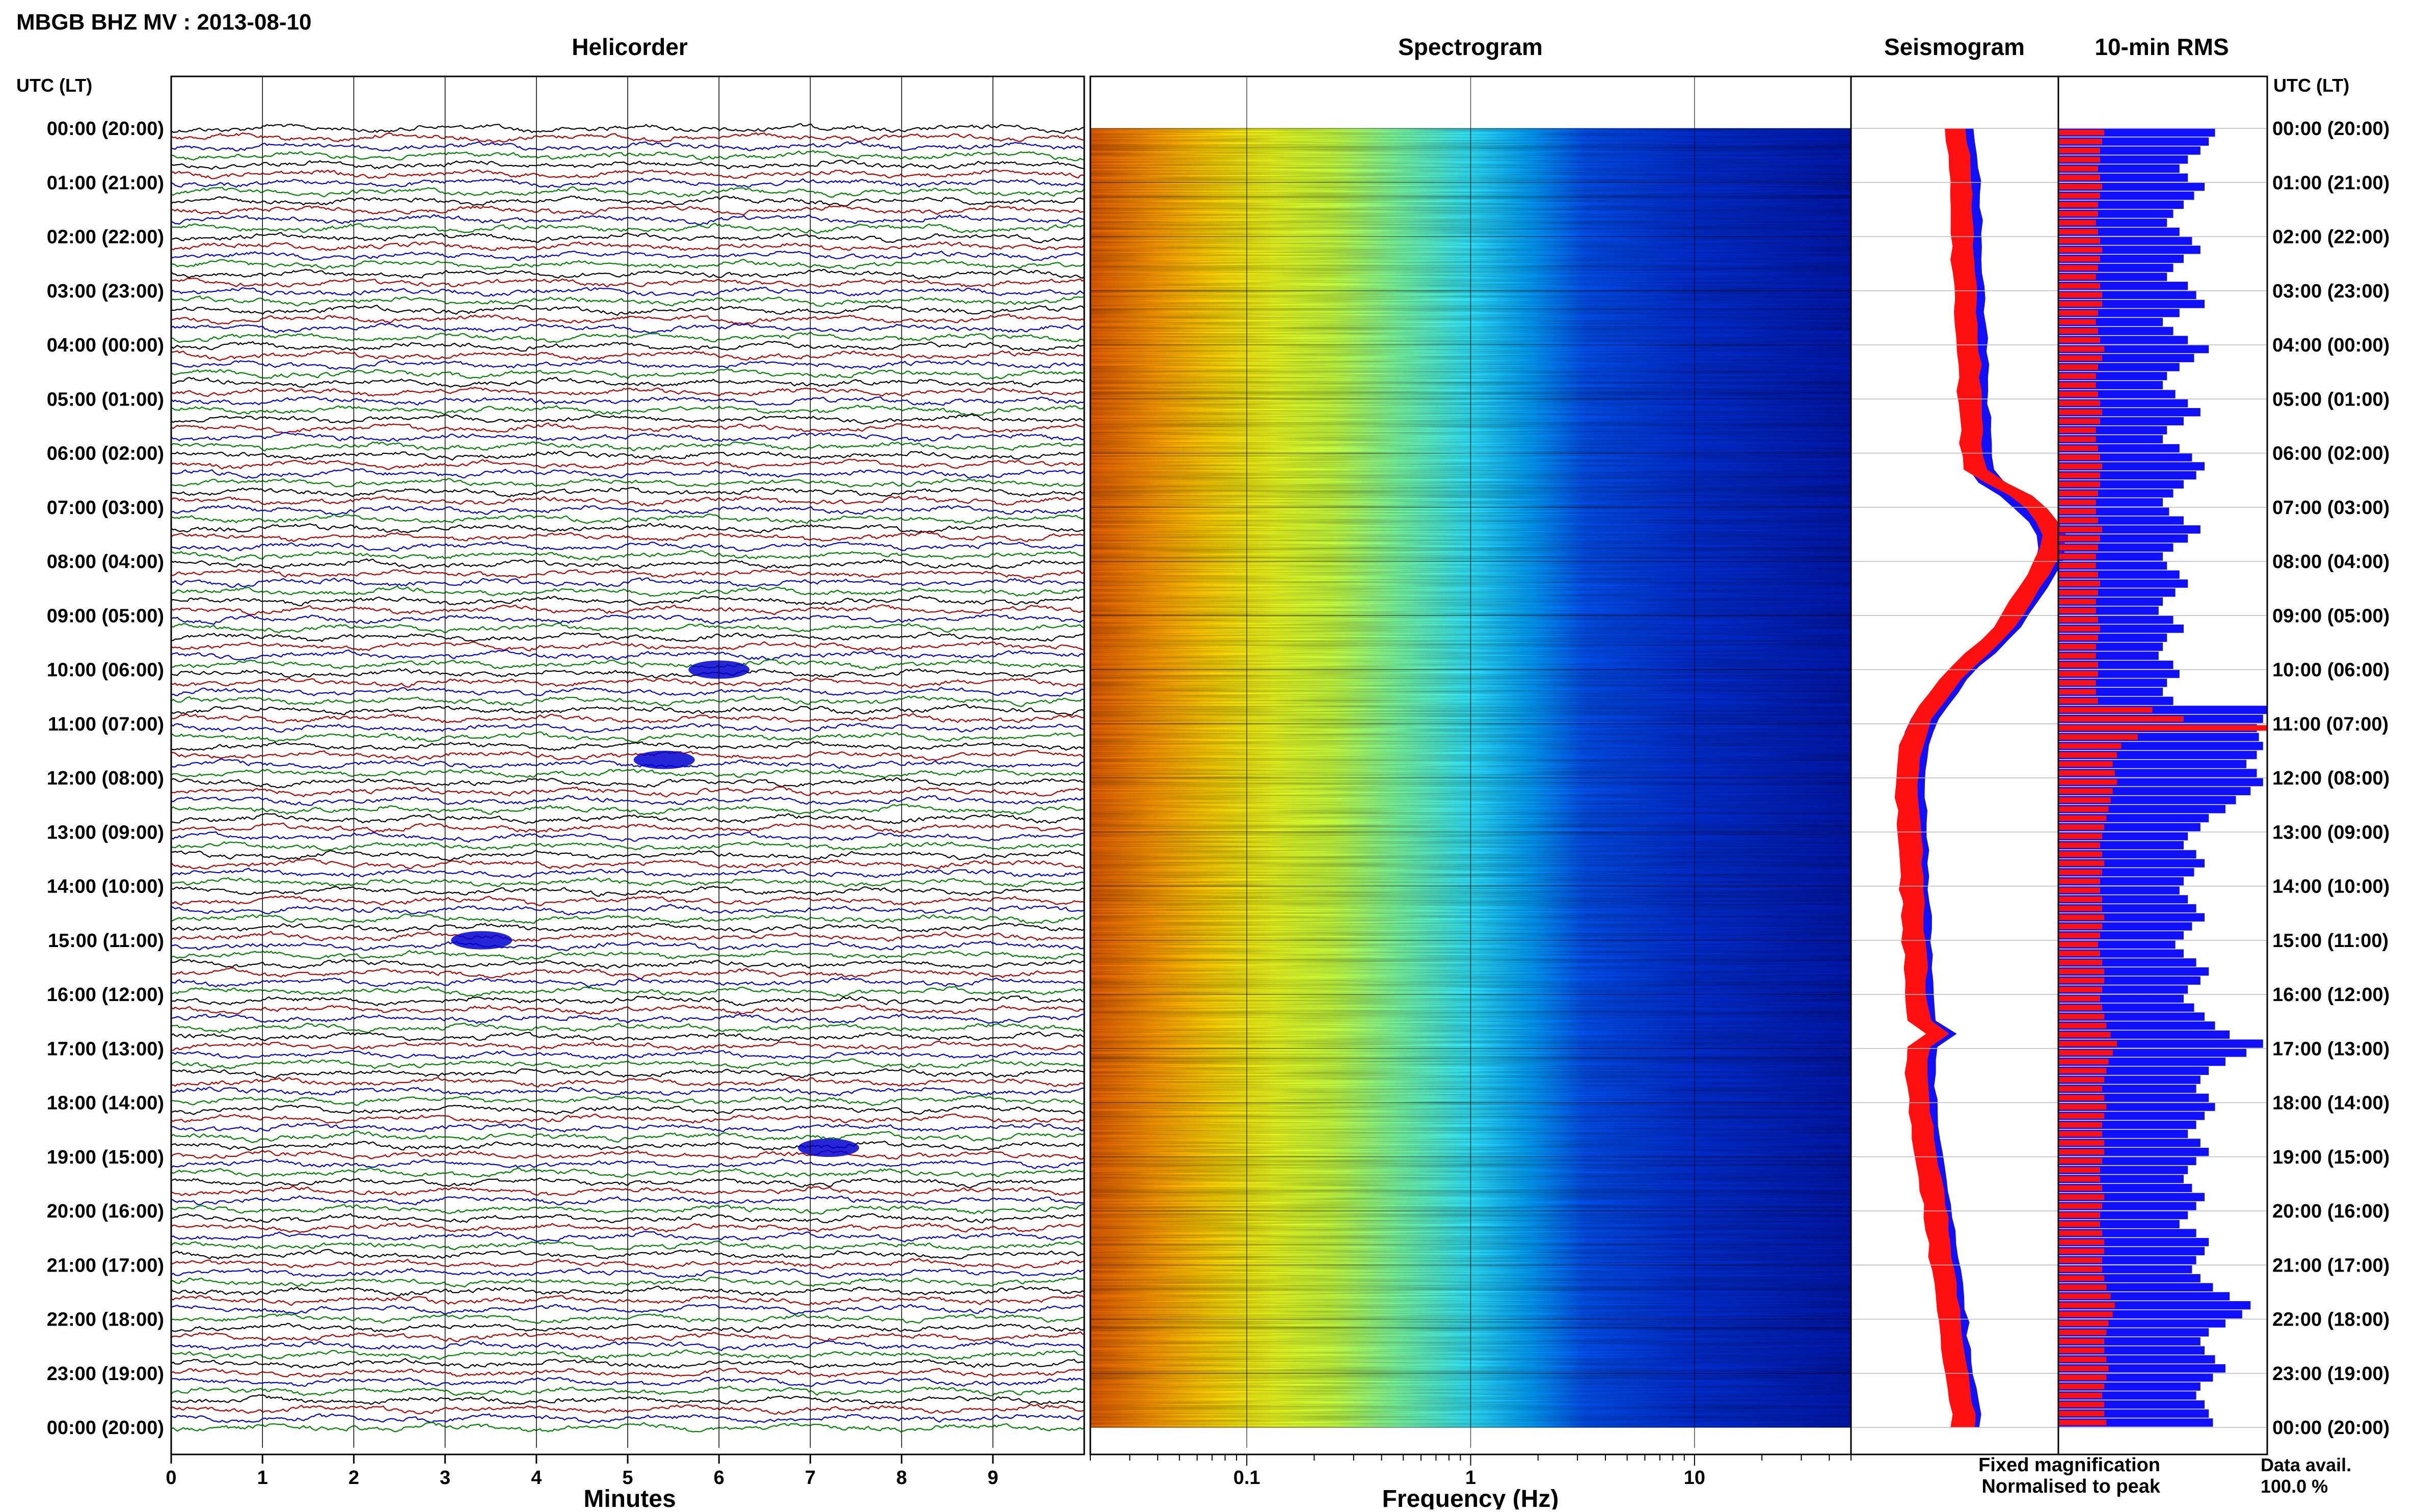  What do you see at coordinates (106, 778) in the screenshot?
I see `time-row-label-left: 12:00 (08:00)` at bounding box center [106, 778].